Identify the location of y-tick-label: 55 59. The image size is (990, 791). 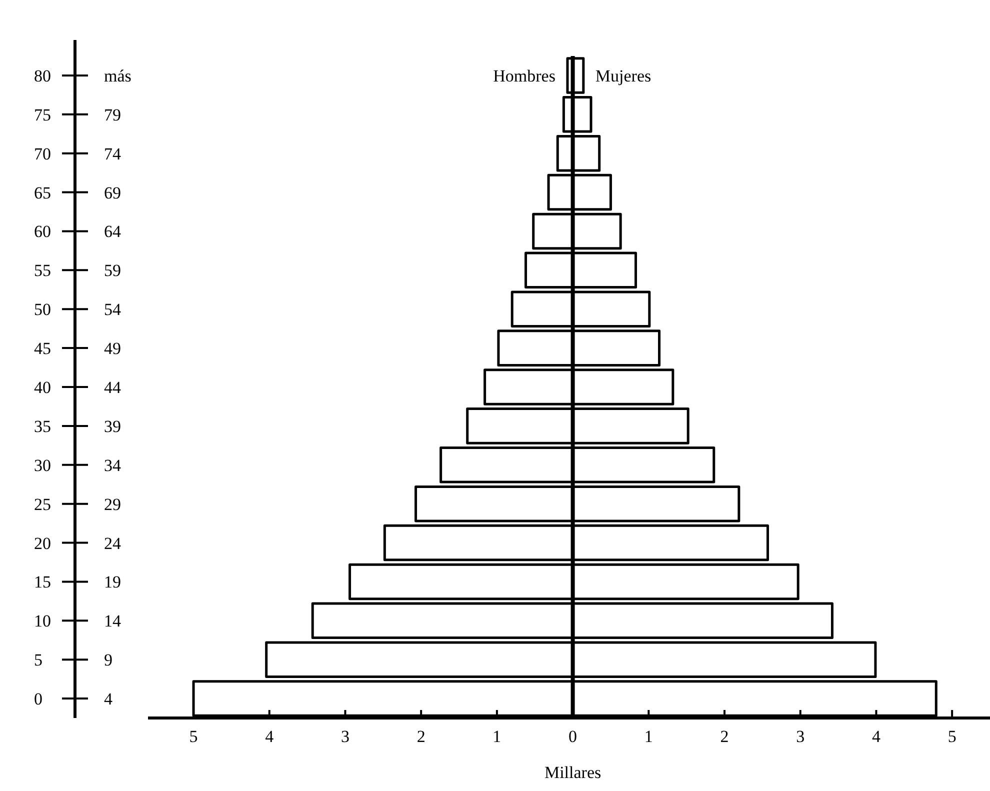
(77, 270).